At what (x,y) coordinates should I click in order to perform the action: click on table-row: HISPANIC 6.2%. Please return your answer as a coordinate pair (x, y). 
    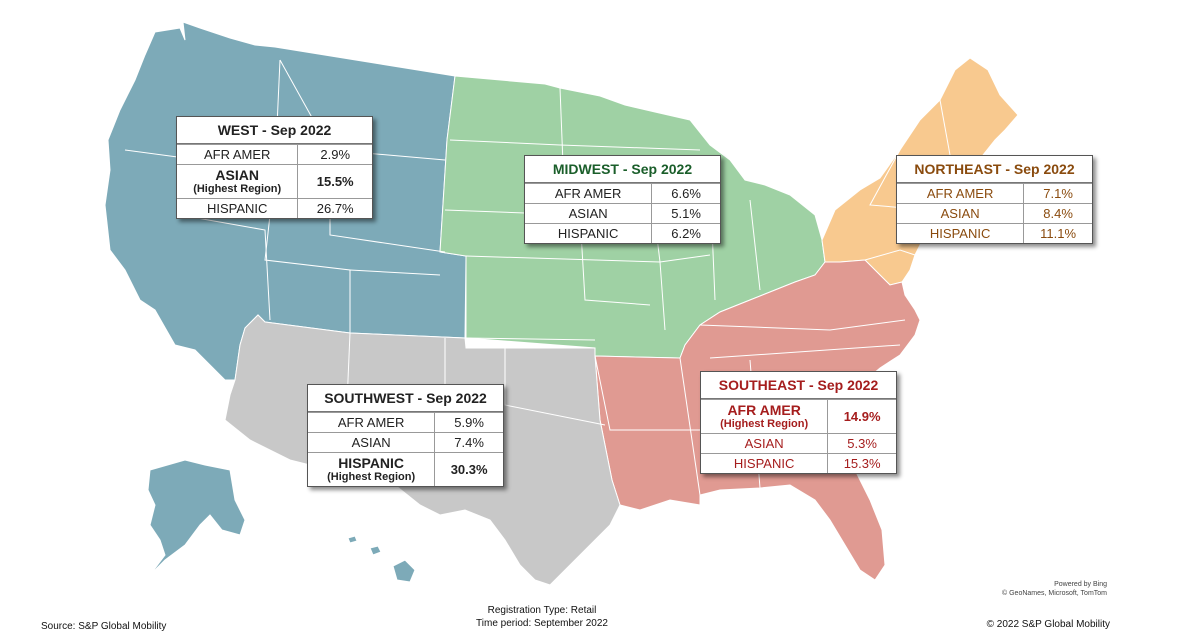
    Looking at the image, I should click on (622, 233).